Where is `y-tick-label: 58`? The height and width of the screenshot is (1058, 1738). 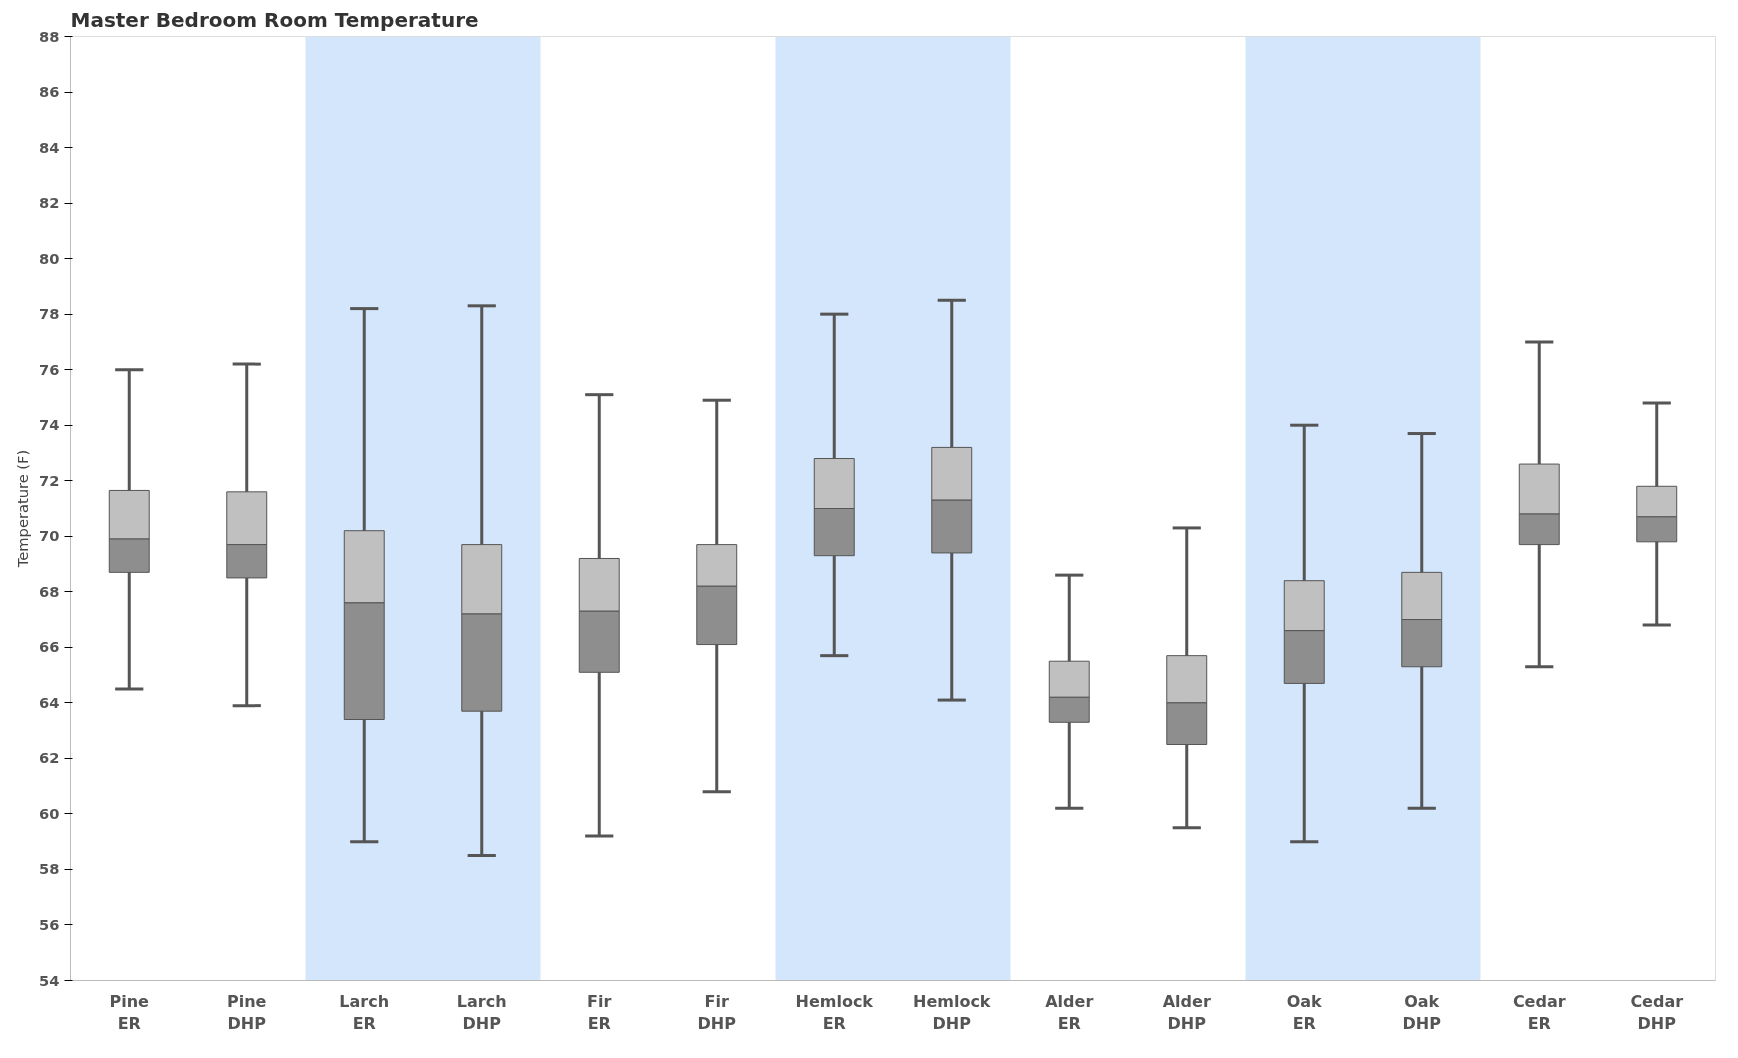
y-tick-label: 58 is located at coordinates (49, 869).